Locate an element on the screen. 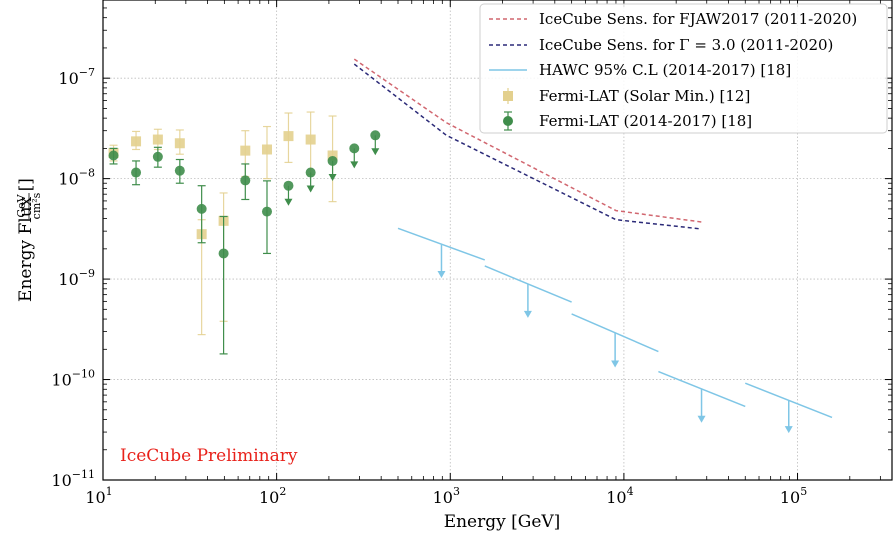 The width and height of the screenshot is (893, 539). legend-fermi-marker is located at coordinates (508, 121).